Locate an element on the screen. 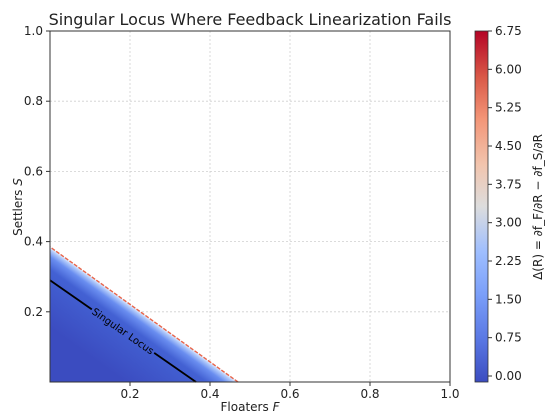 This screenshot has height=420, width=550. locus-line-lower is located at coordinates (175, 367).